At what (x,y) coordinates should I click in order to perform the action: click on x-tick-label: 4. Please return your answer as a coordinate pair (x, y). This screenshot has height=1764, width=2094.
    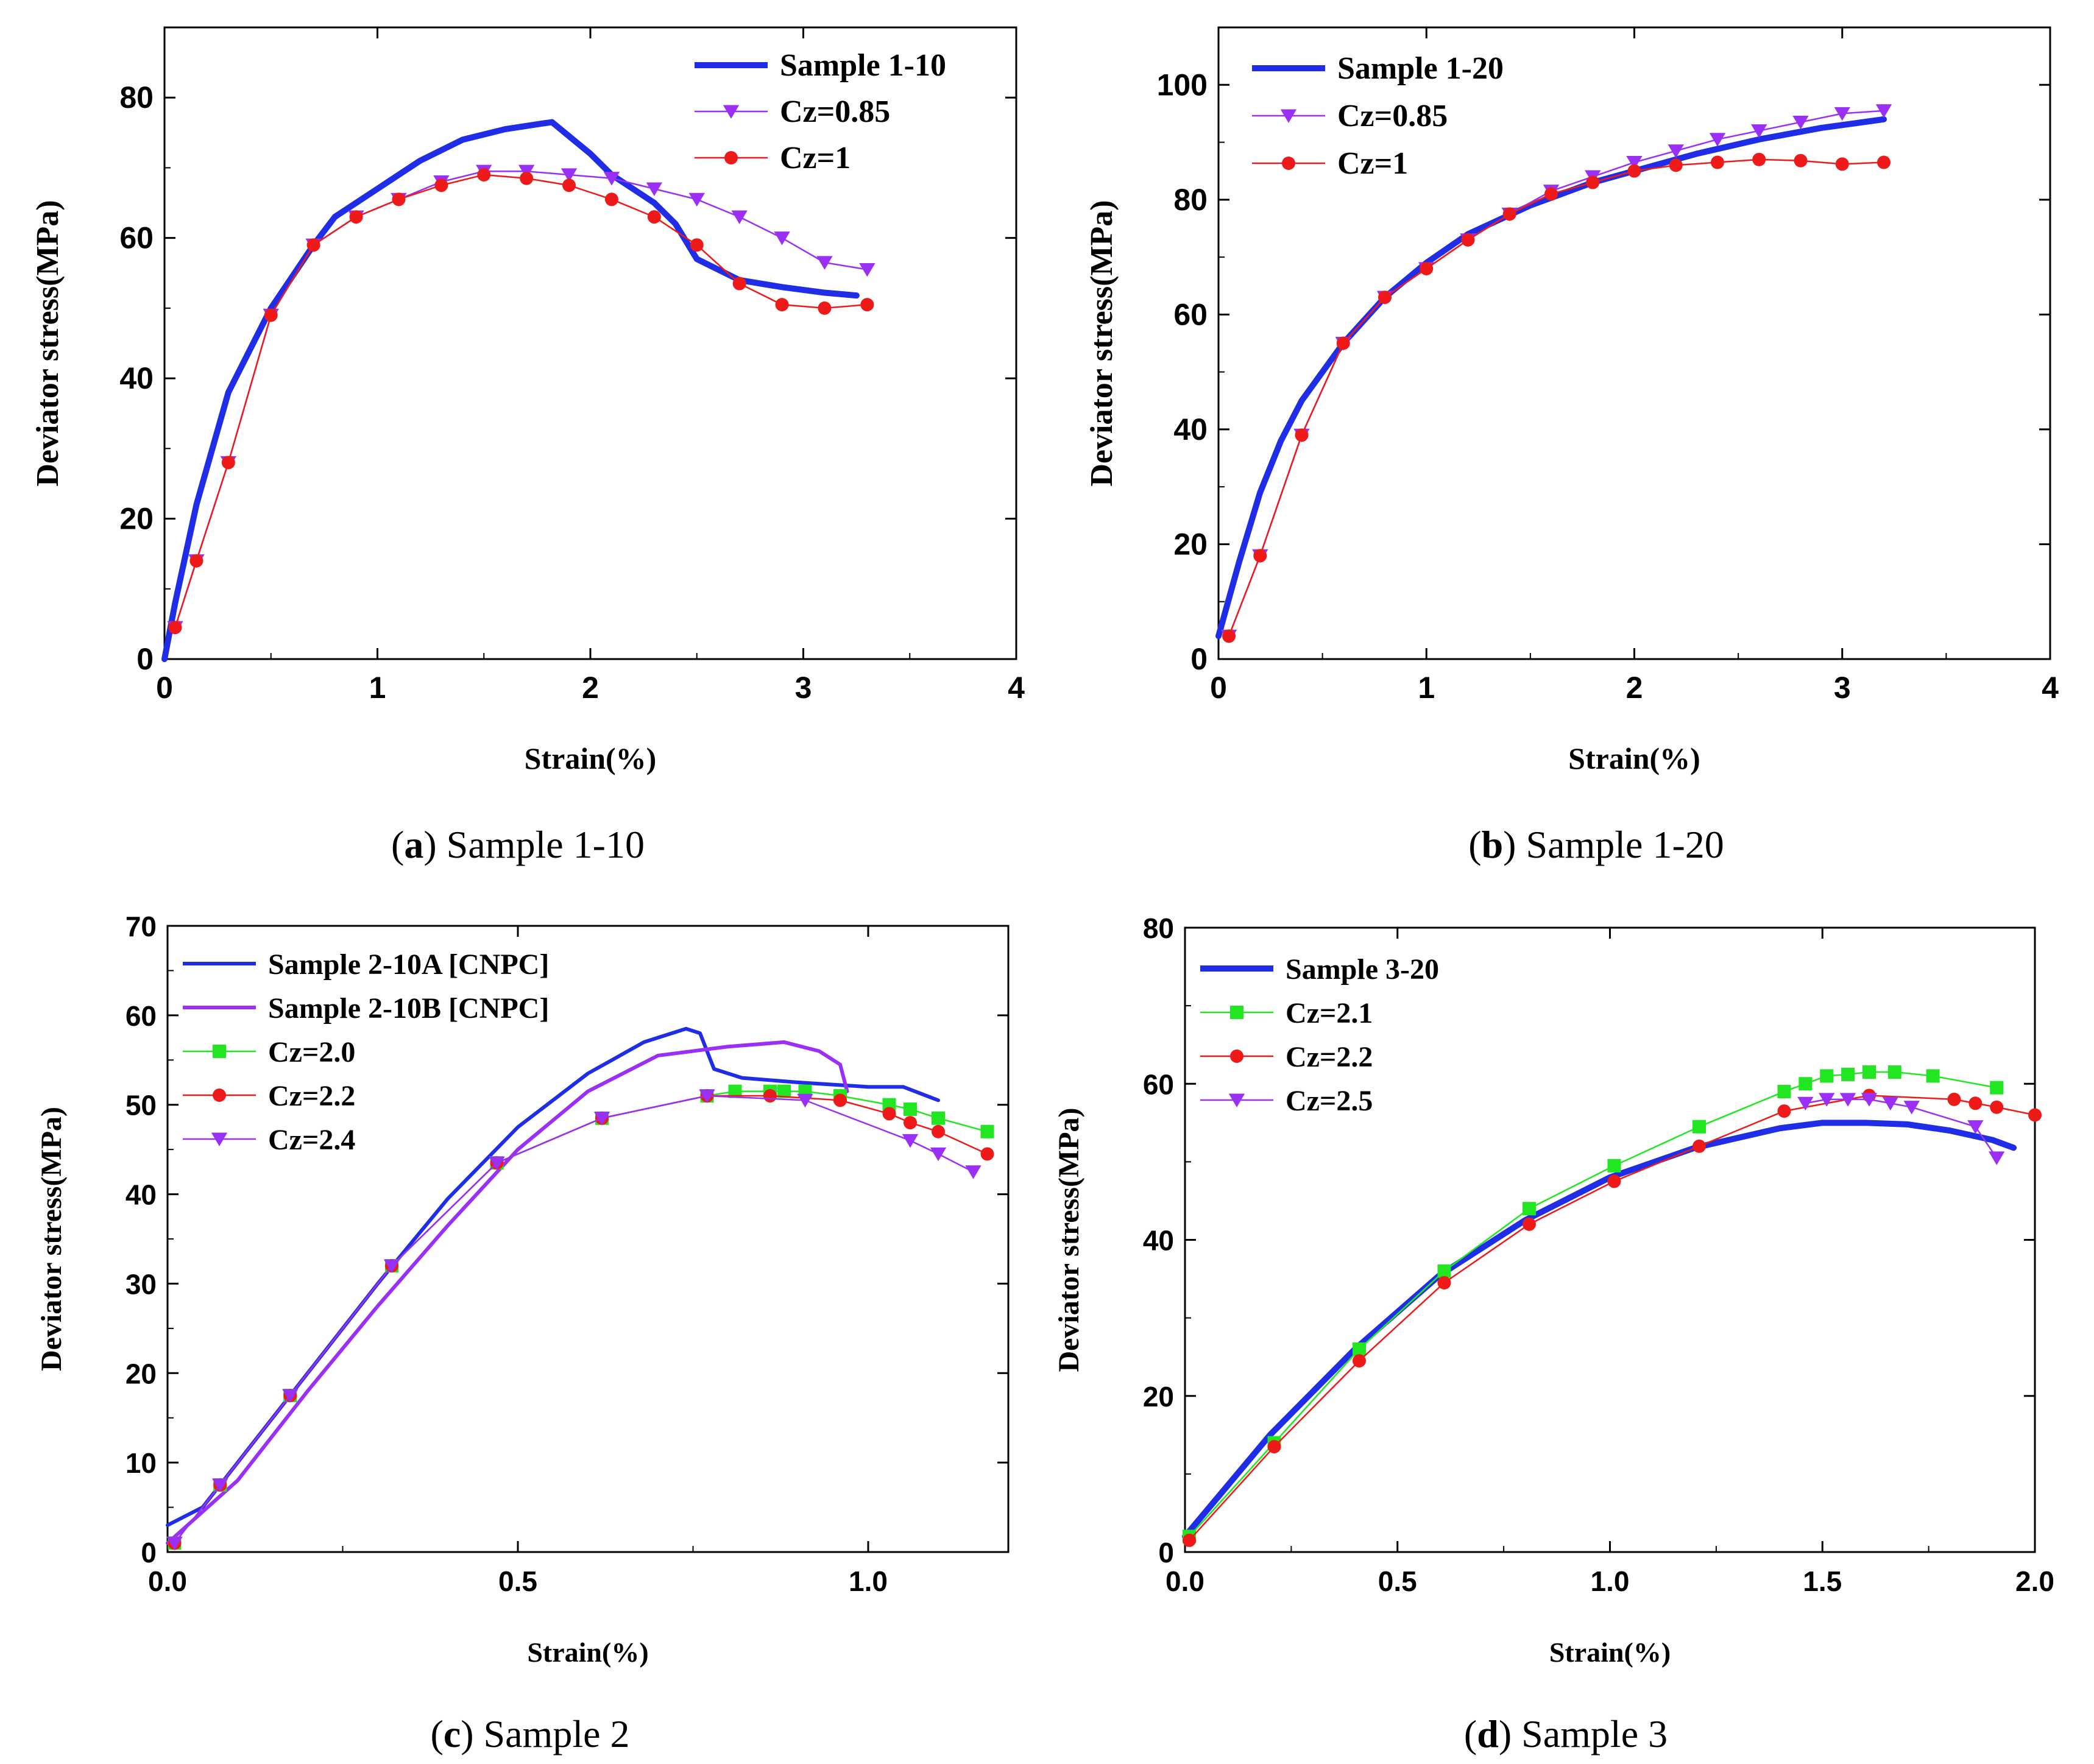
    Looking at the image, I should click on (1017, 688).